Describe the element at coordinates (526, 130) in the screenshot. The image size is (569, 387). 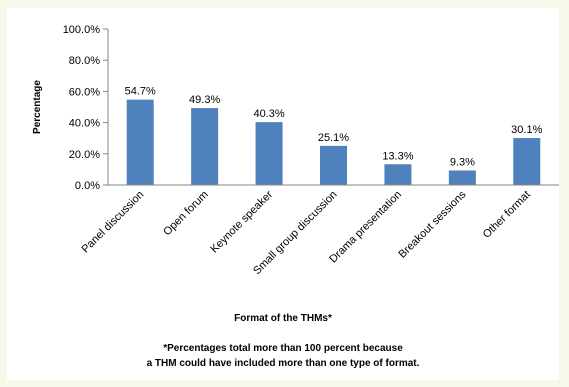
I see `data-label: 30.1%` at that location.